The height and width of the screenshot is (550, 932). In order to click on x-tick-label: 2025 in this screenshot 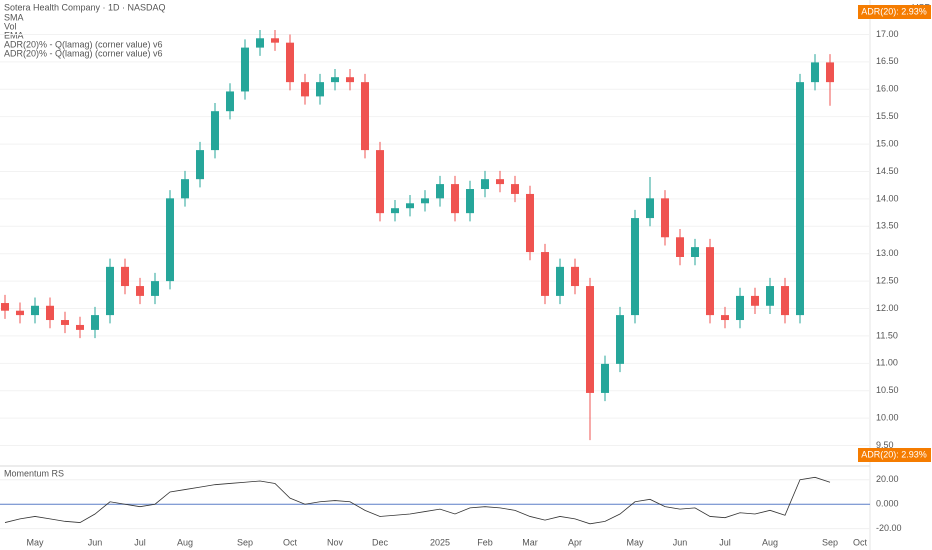, I will do `click(440, 542)`.